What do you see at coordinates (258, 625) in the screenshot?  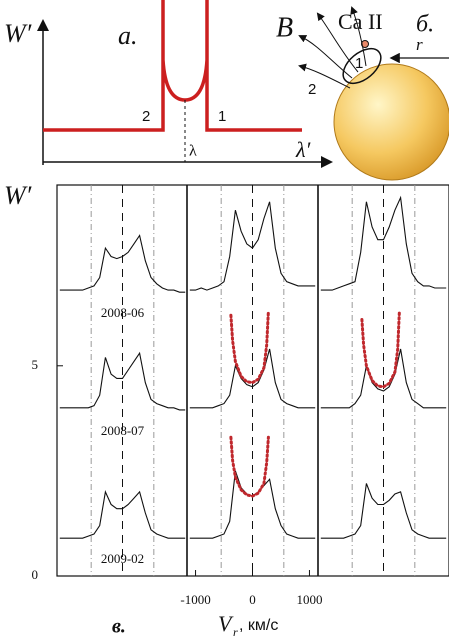 I see `x-label-unit: , км/с` at bounding box center [258, 625].